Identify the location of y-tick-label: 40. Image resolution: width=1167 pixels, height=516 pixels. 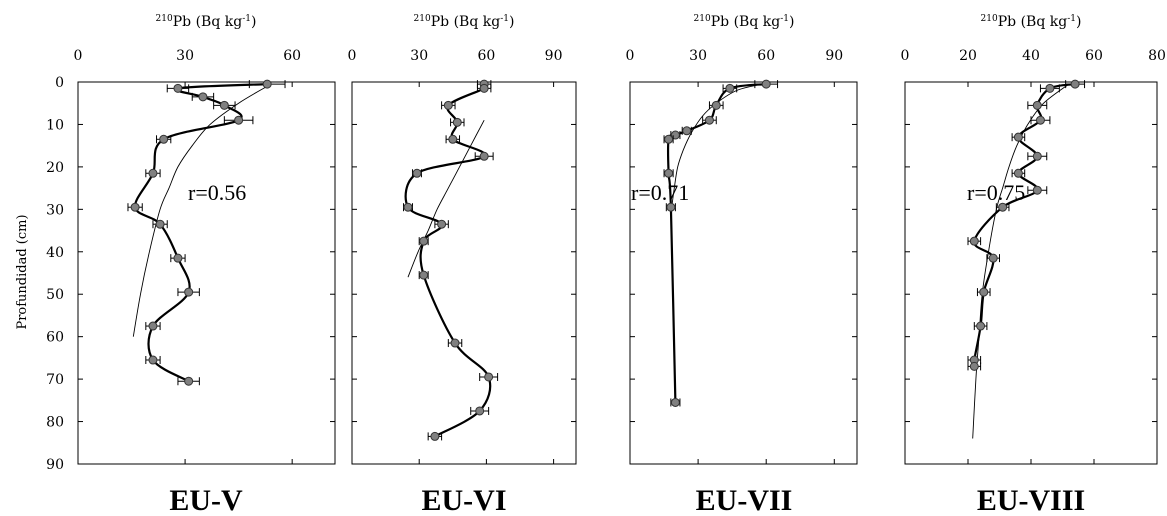
(55, 253).